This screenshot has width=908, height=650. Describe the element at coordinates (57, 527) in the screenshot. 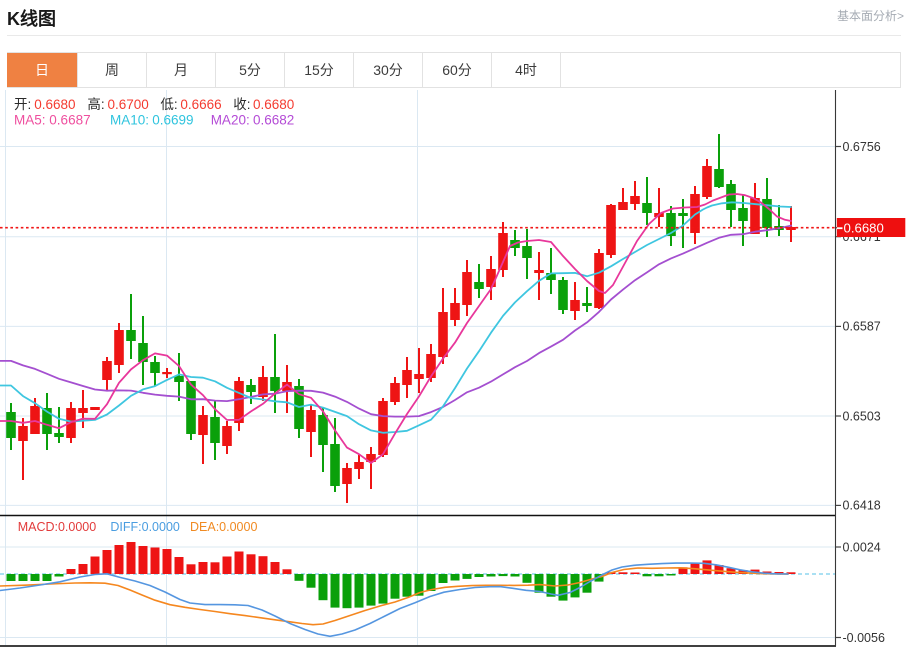

I see `svg-text: MACD:0.0000` at that location.